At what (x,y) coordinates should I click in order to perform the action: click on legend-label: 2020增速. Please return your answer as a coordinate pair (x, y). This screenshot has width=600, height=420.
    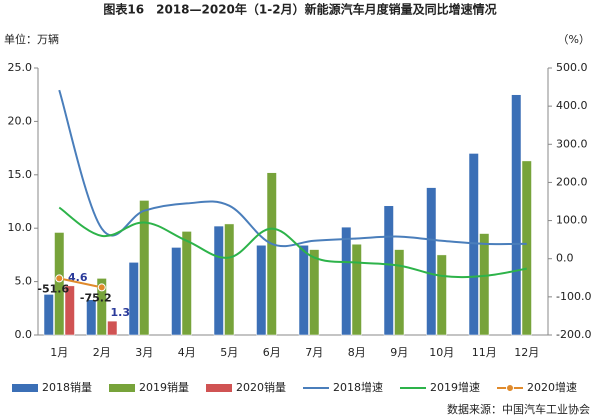
    Looking at the image, I should click on (552, 387).